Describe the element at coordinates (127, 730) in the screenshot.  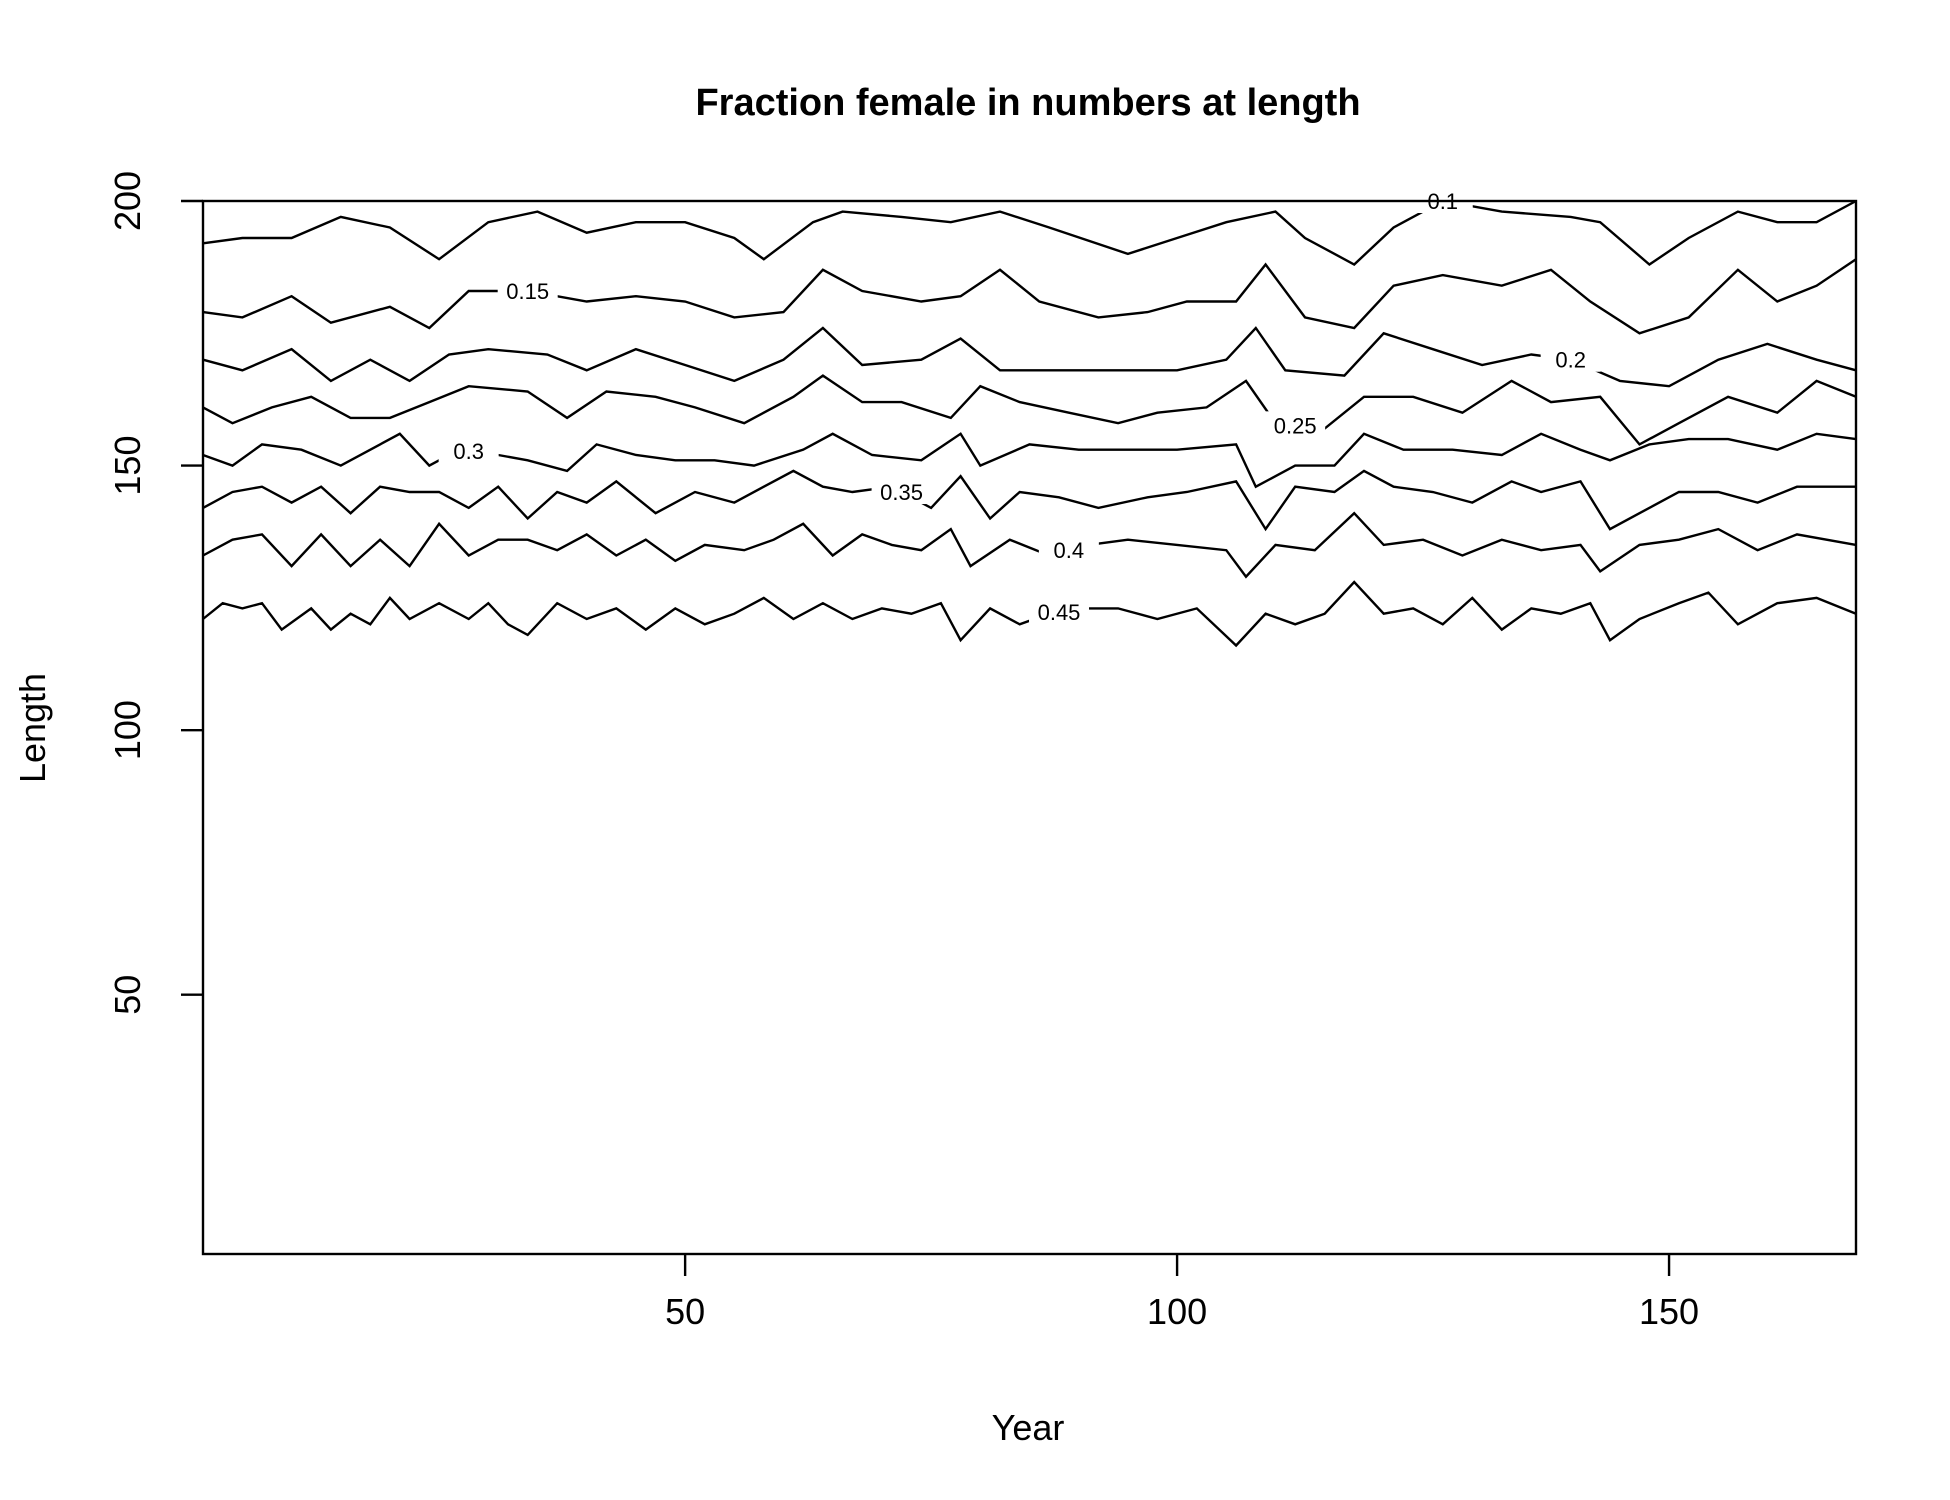
I see `y-tick-label-100: 100` at that location.